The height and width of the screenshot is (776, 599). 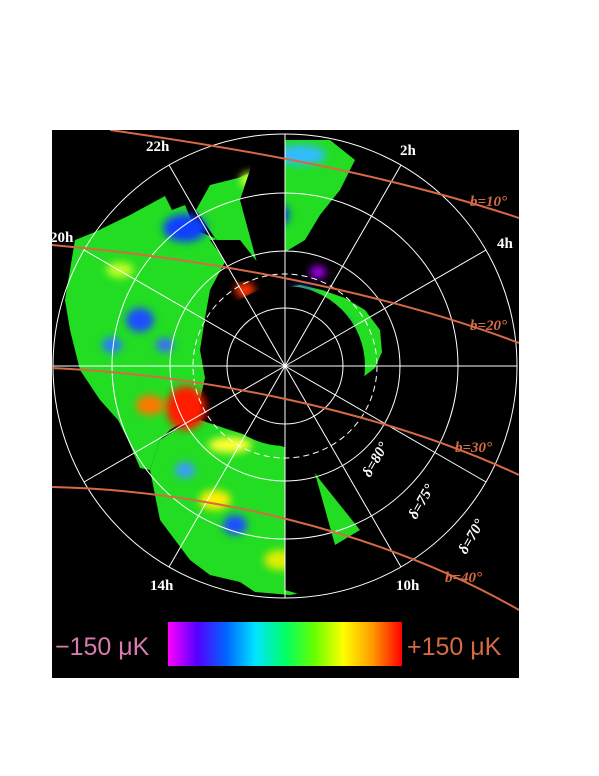 I want to click on inner-dashed-circle, so click(x=285, y=366).